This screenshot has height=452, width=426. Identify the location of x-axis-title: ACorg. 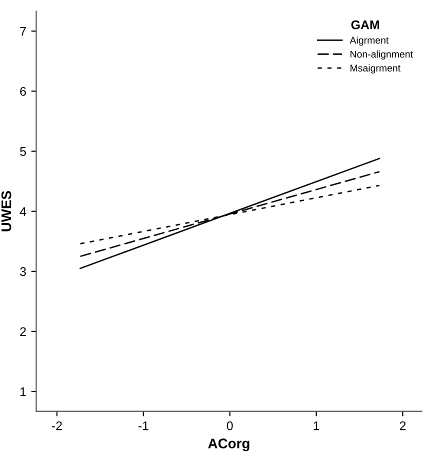
(229, 445).